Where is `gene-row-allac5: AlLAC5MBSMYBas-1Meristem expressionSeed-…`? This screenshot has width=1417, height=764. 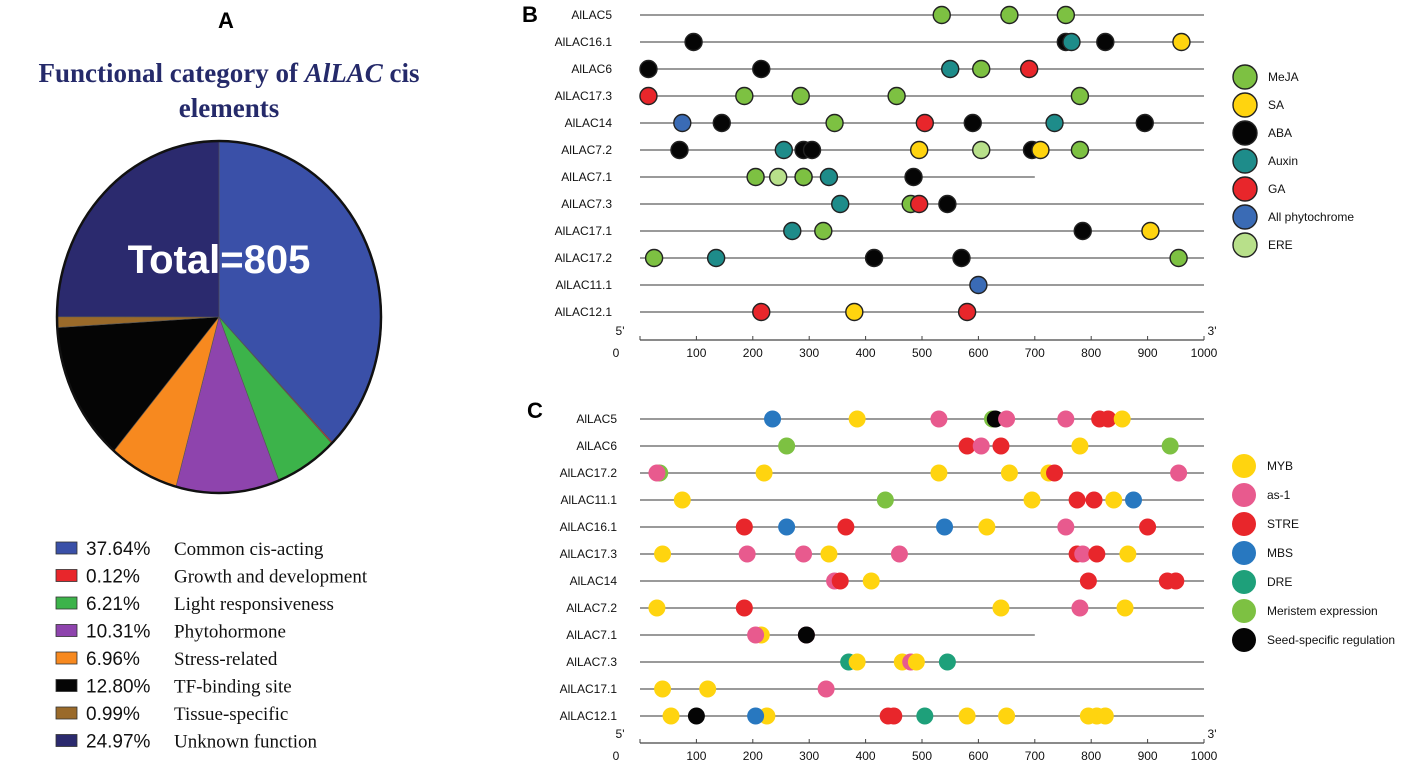 gene-row-allac5: AlLAC5MBSMYBas-1Meristem expressionSeed-… is located at coordinates (890, 419).